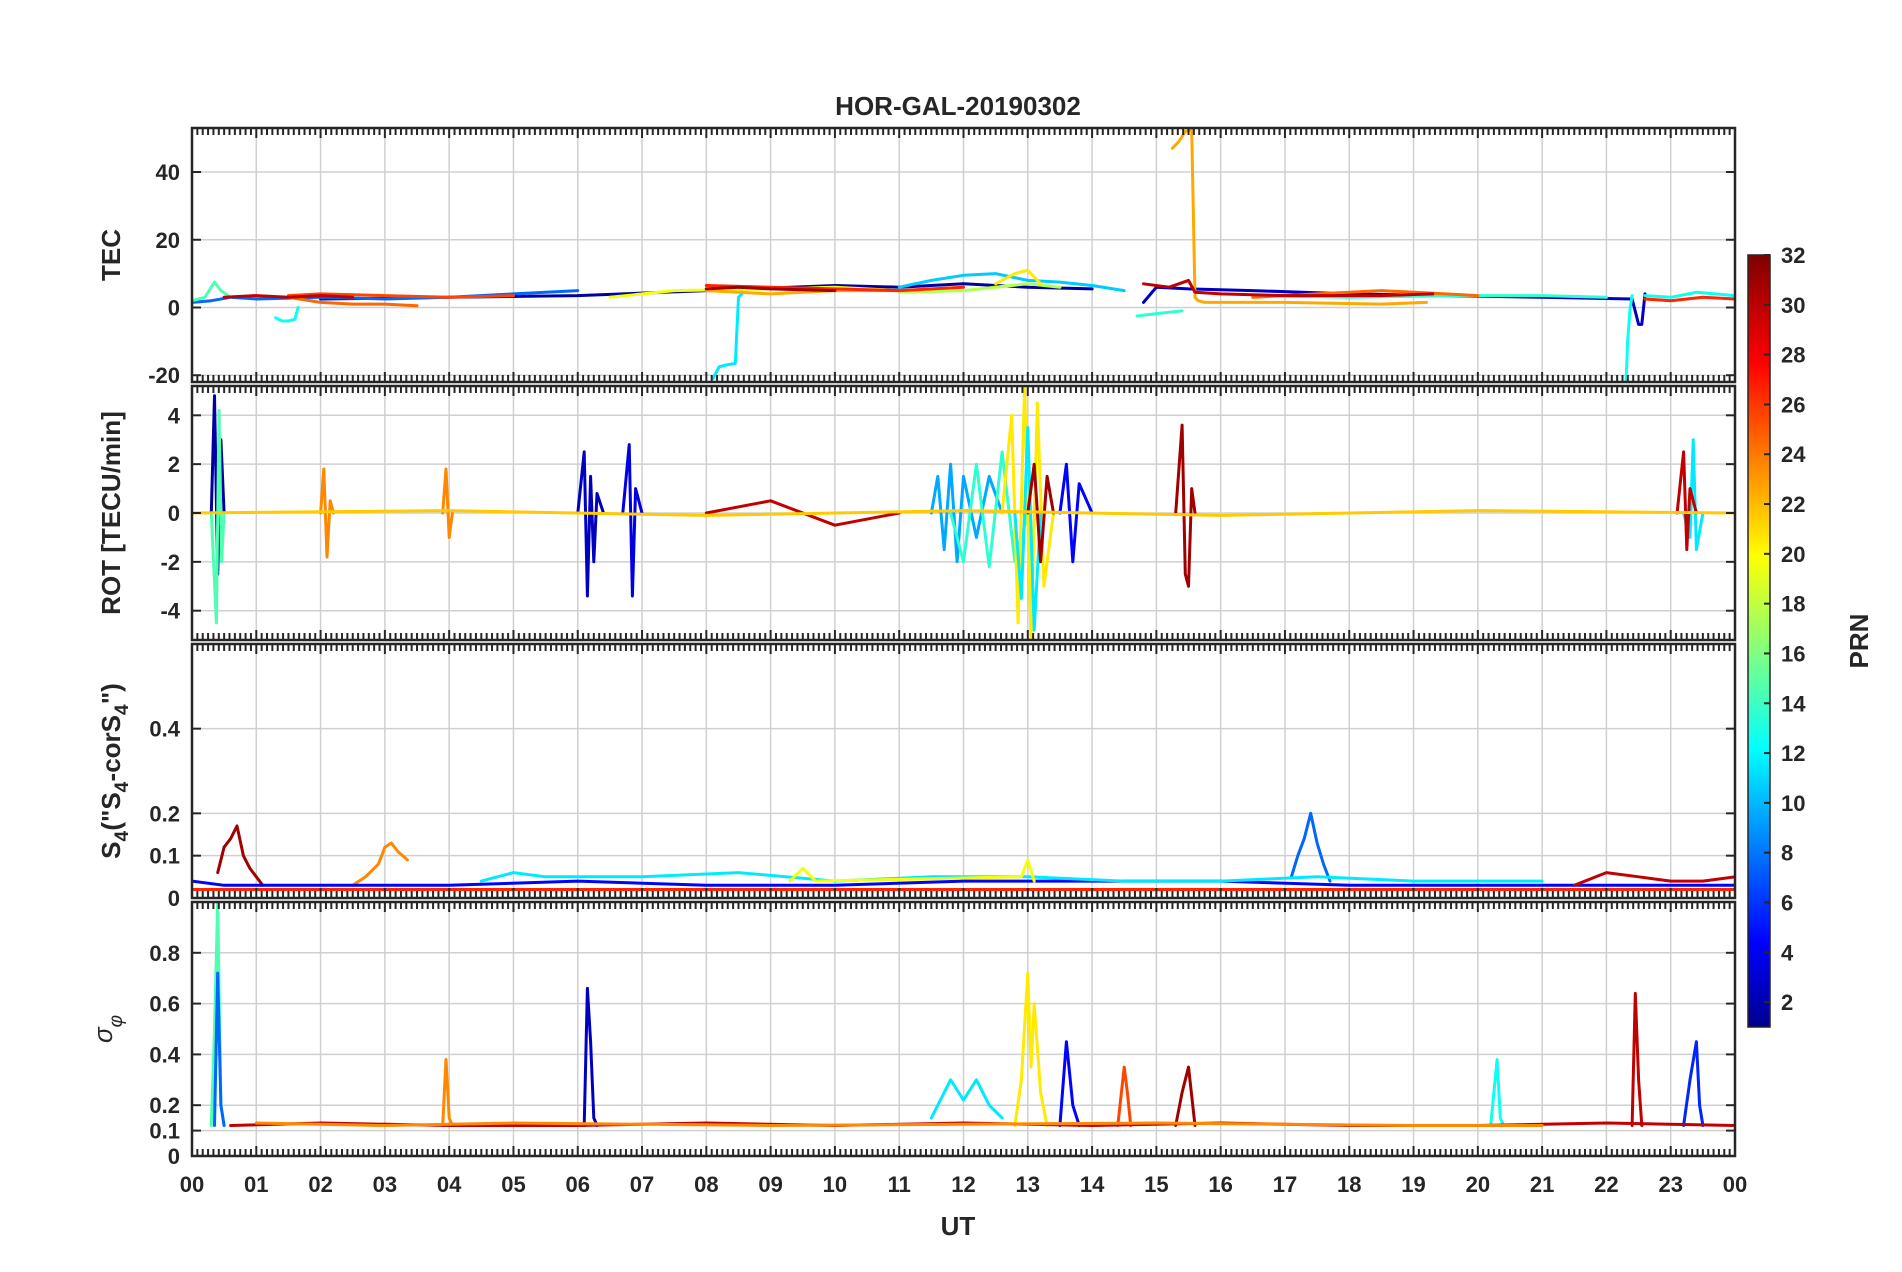  Describe the element at coordinates (835, 1184) in the screenshot. I see `x-tick-label: 10` at that location.